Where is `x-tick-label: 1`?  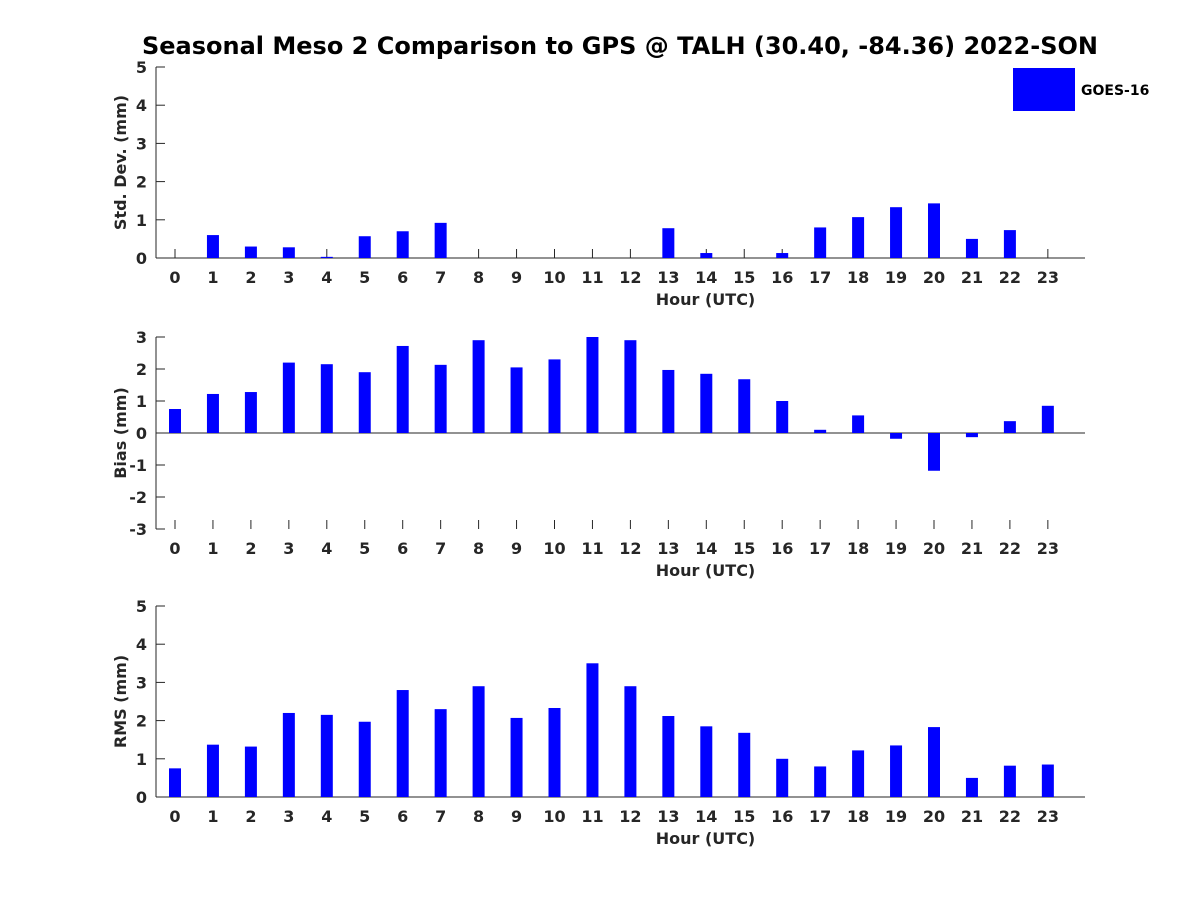
x-tick-label: 1 is located at coordinates (212, 816).